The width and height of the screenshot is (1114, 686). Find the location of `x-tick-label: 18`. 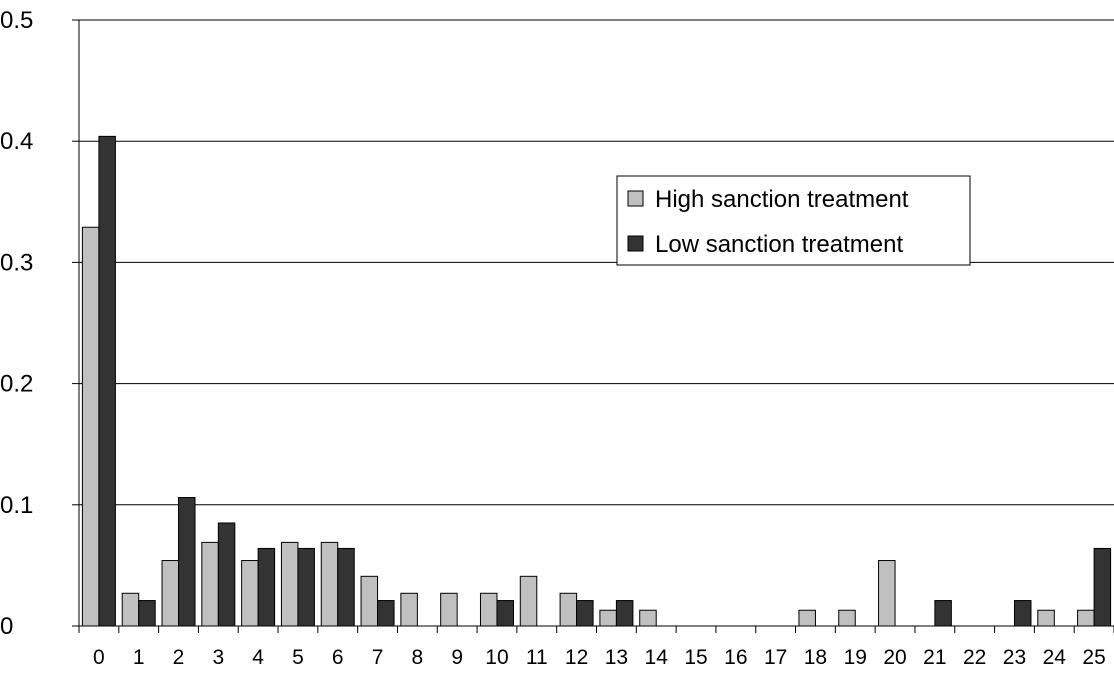

x-tick-label: 18 is located at coordinates (815, 657).